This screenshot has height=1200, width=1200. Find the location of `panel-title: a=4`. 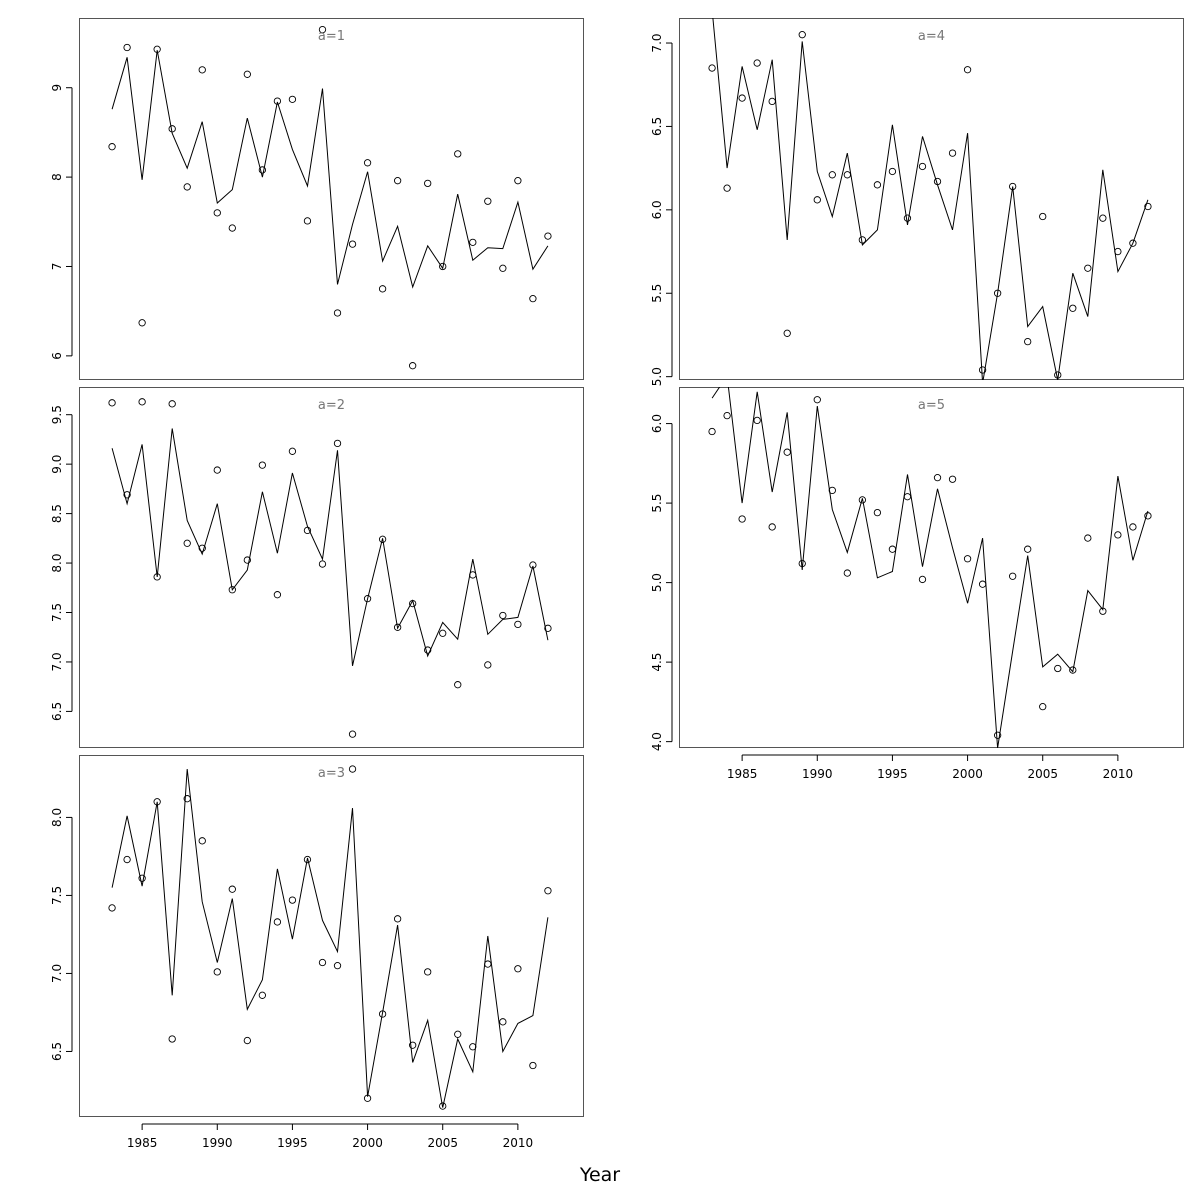

panel-title: a=4 is located at coordinates (931, 36).